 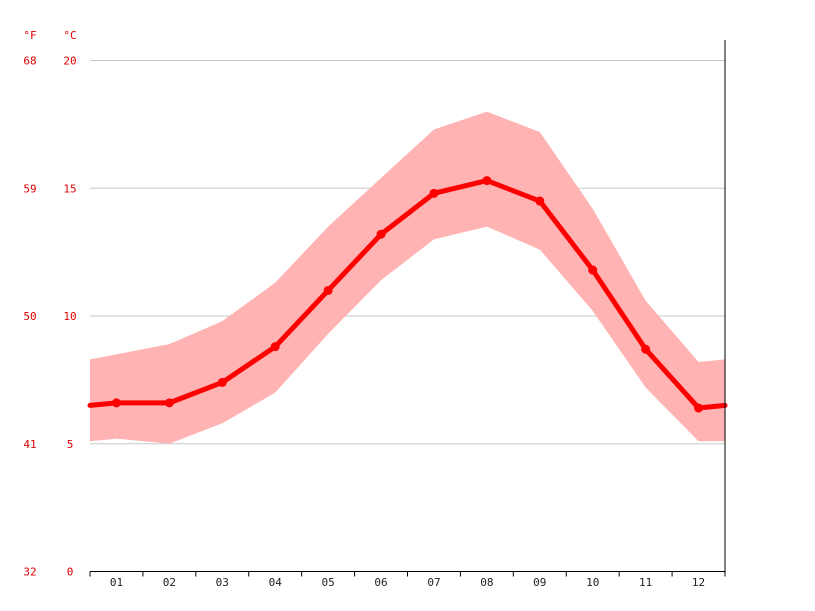 I want to click on fahrenheit-tick-label: 32, so click(x=29, y=572).